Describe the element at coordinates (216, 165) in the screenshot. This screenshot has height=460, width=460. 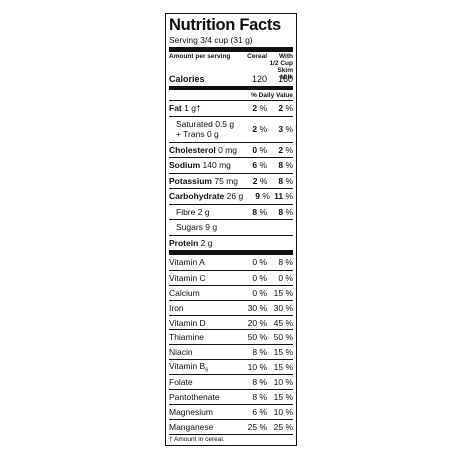
I see `nutrient-amount: 140 mg` at that location.